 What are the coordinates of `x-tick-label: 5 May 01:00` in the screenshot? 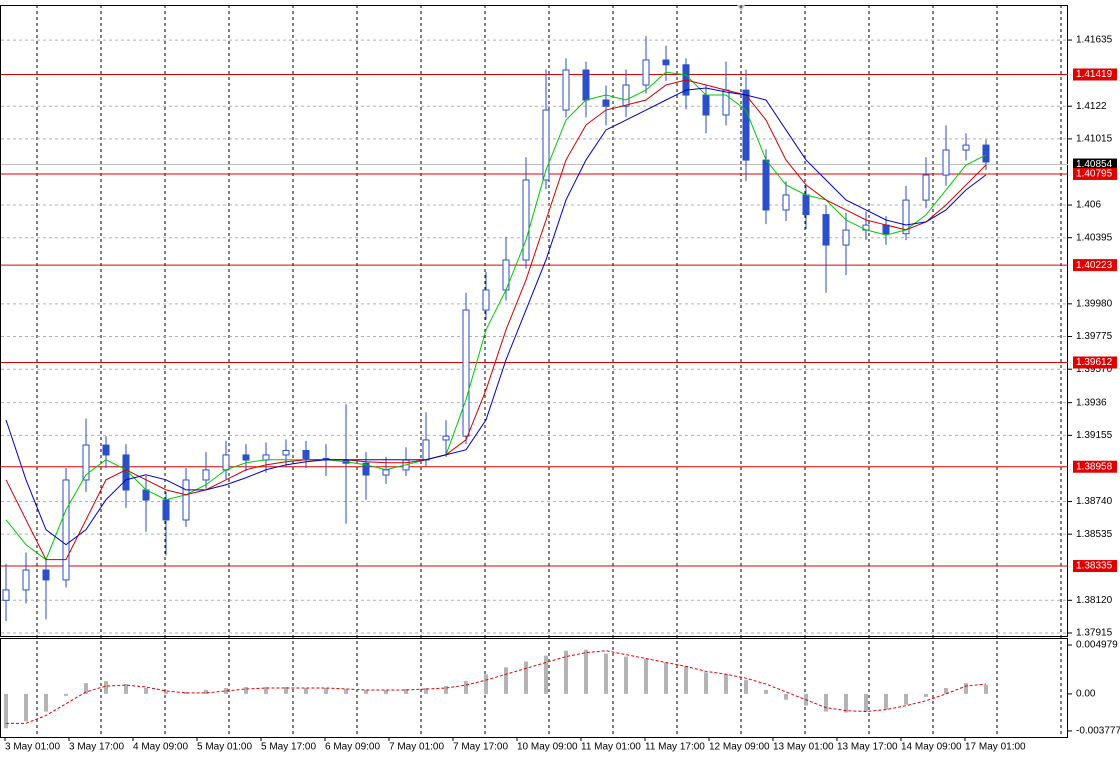 It's located at (224, 747).